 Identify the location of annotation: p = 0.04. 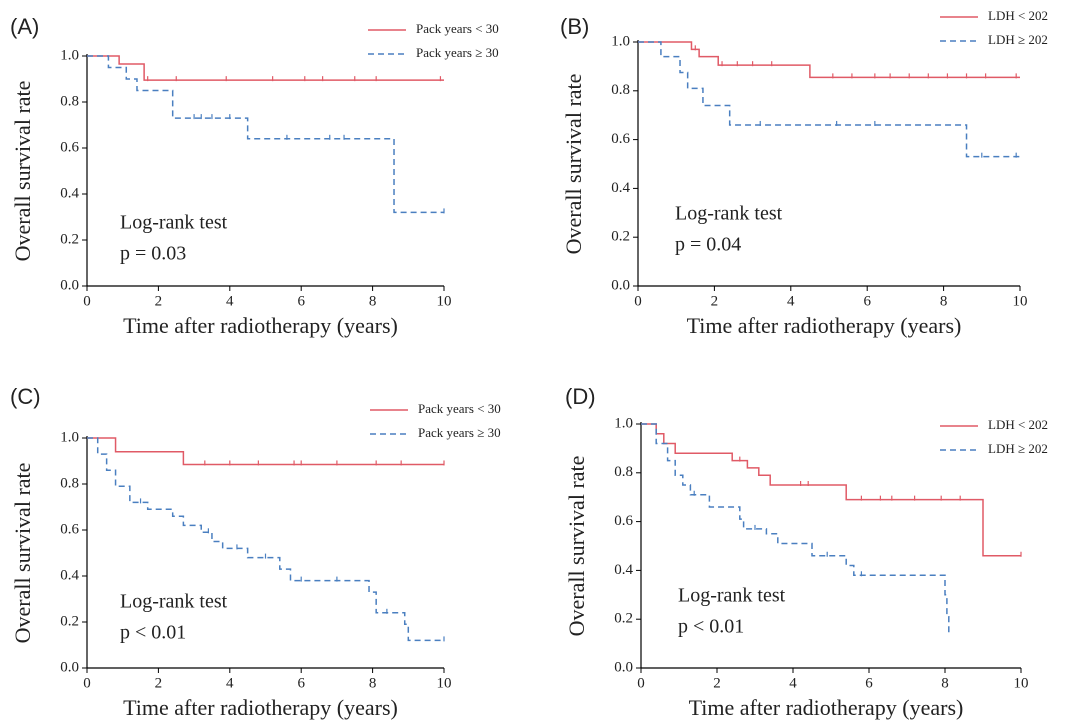
(708, 245).